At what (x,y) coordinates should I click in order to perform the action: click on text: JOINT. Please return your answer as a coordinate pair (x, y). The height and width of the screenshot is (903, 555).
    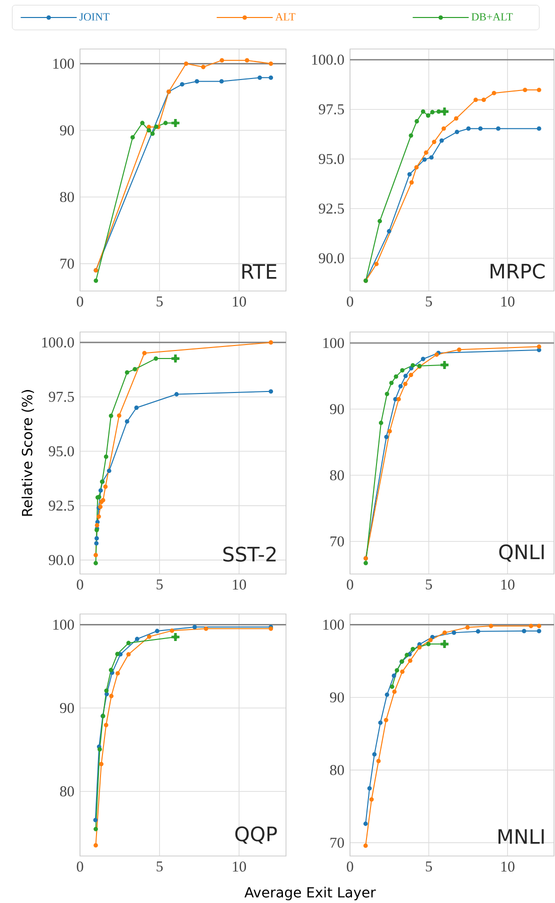
    Looking at the image, I should click on (94, 17).